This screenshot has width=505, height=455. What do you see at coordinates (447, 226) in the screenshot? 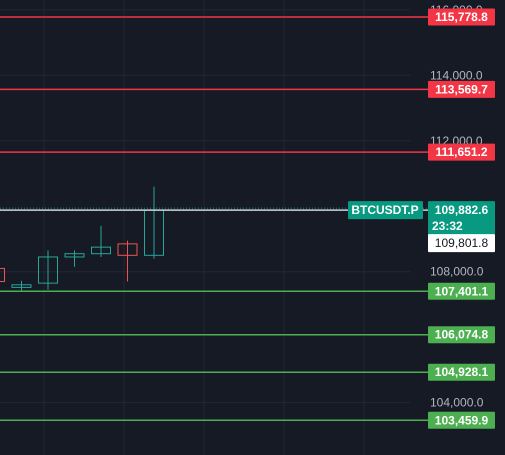
I see `countdown-label: 23:32` at bounding box center [447, 226].